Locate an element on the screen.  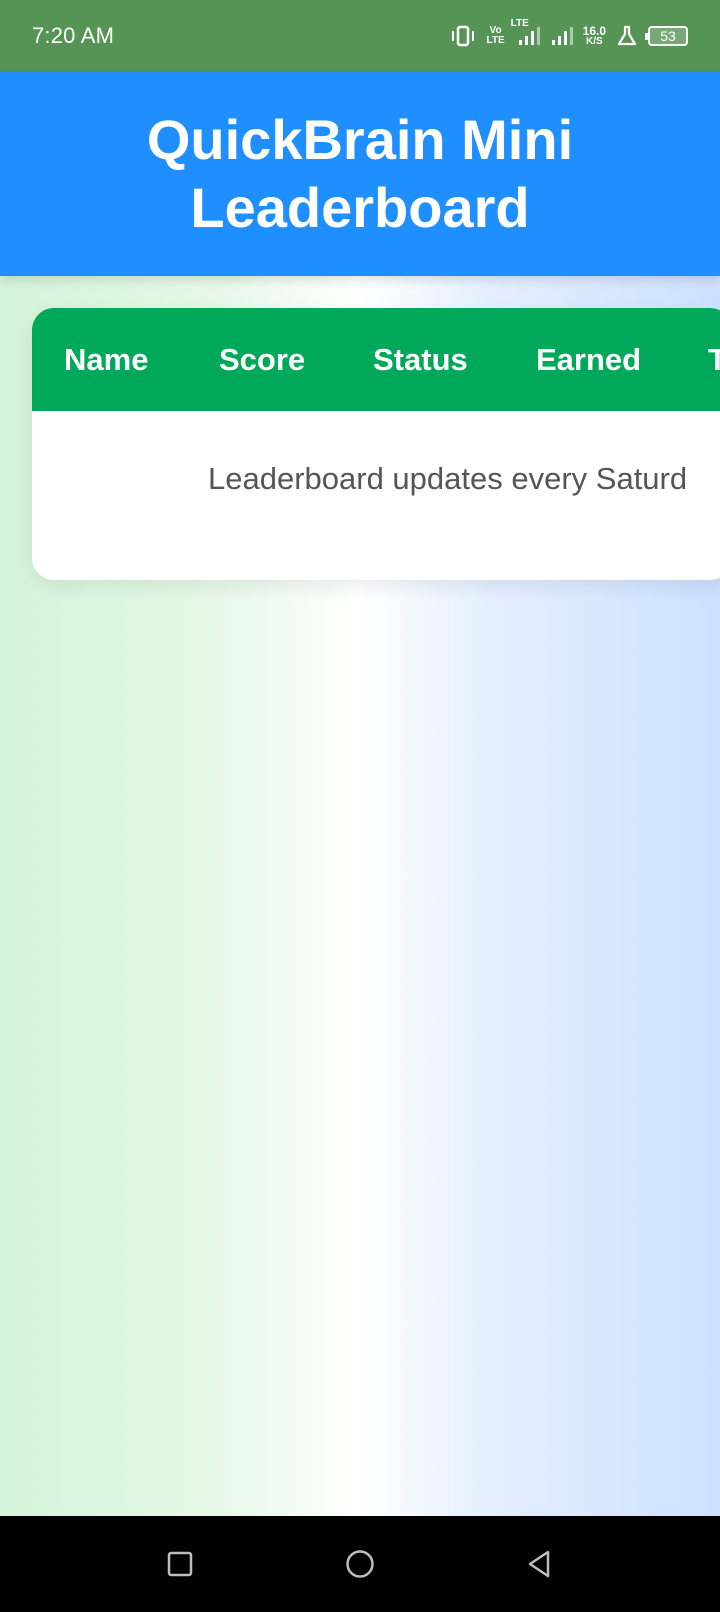
back-icon is located at coordinates (539, 1564).